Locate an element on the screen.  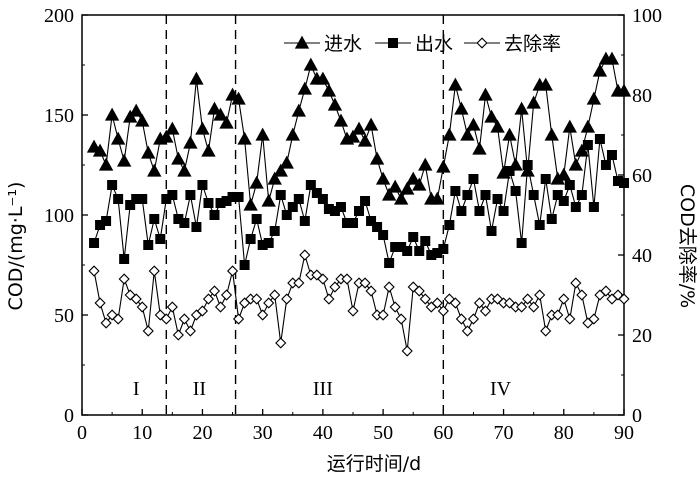
y-left-tick-label: 150 is located at coordinates (59, 116).